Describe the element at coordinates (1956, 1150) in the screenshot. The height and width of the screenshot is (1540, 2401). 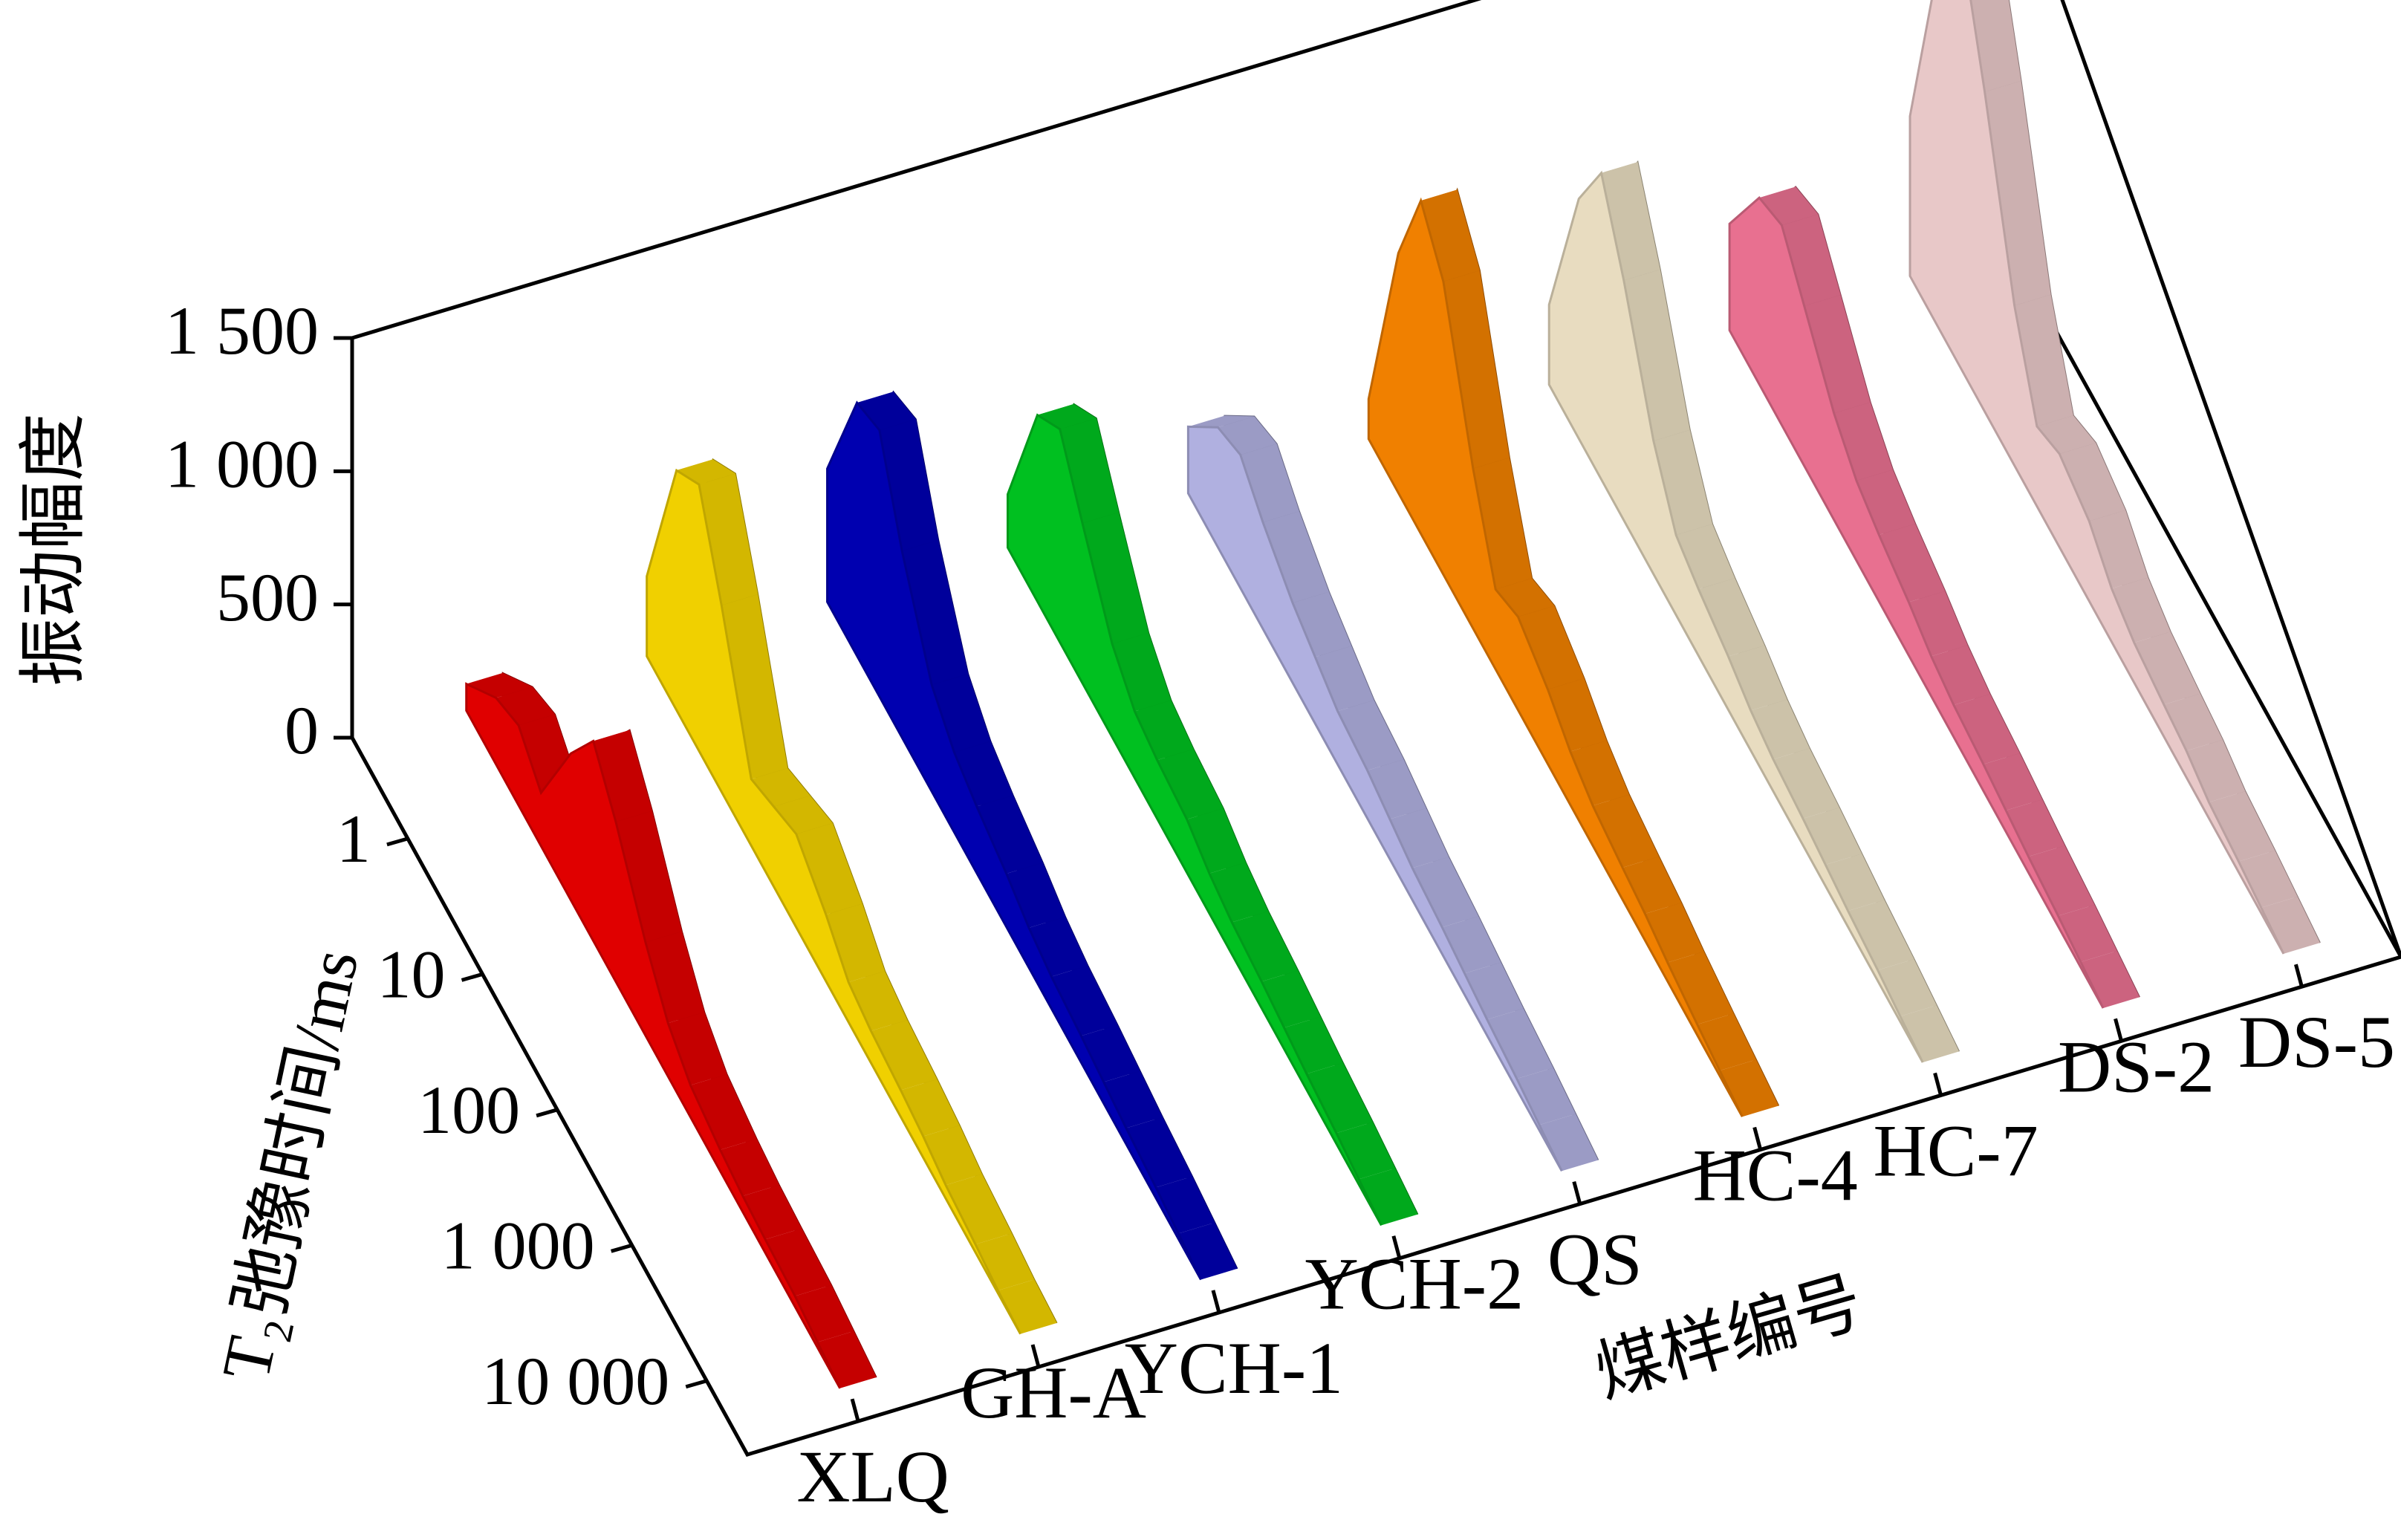
I see `x-tick-label: HC-7` at that location.